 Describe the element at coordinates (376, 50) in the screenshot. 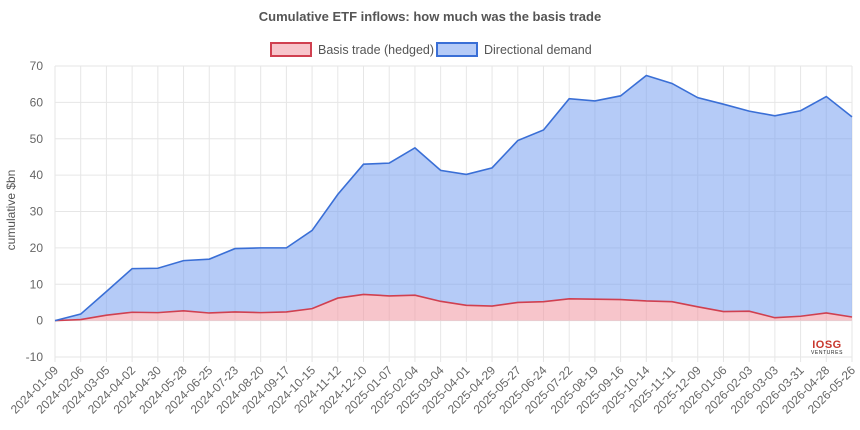

I see `legend-label-basis-trade: Basis trade (hedged)` at that location.